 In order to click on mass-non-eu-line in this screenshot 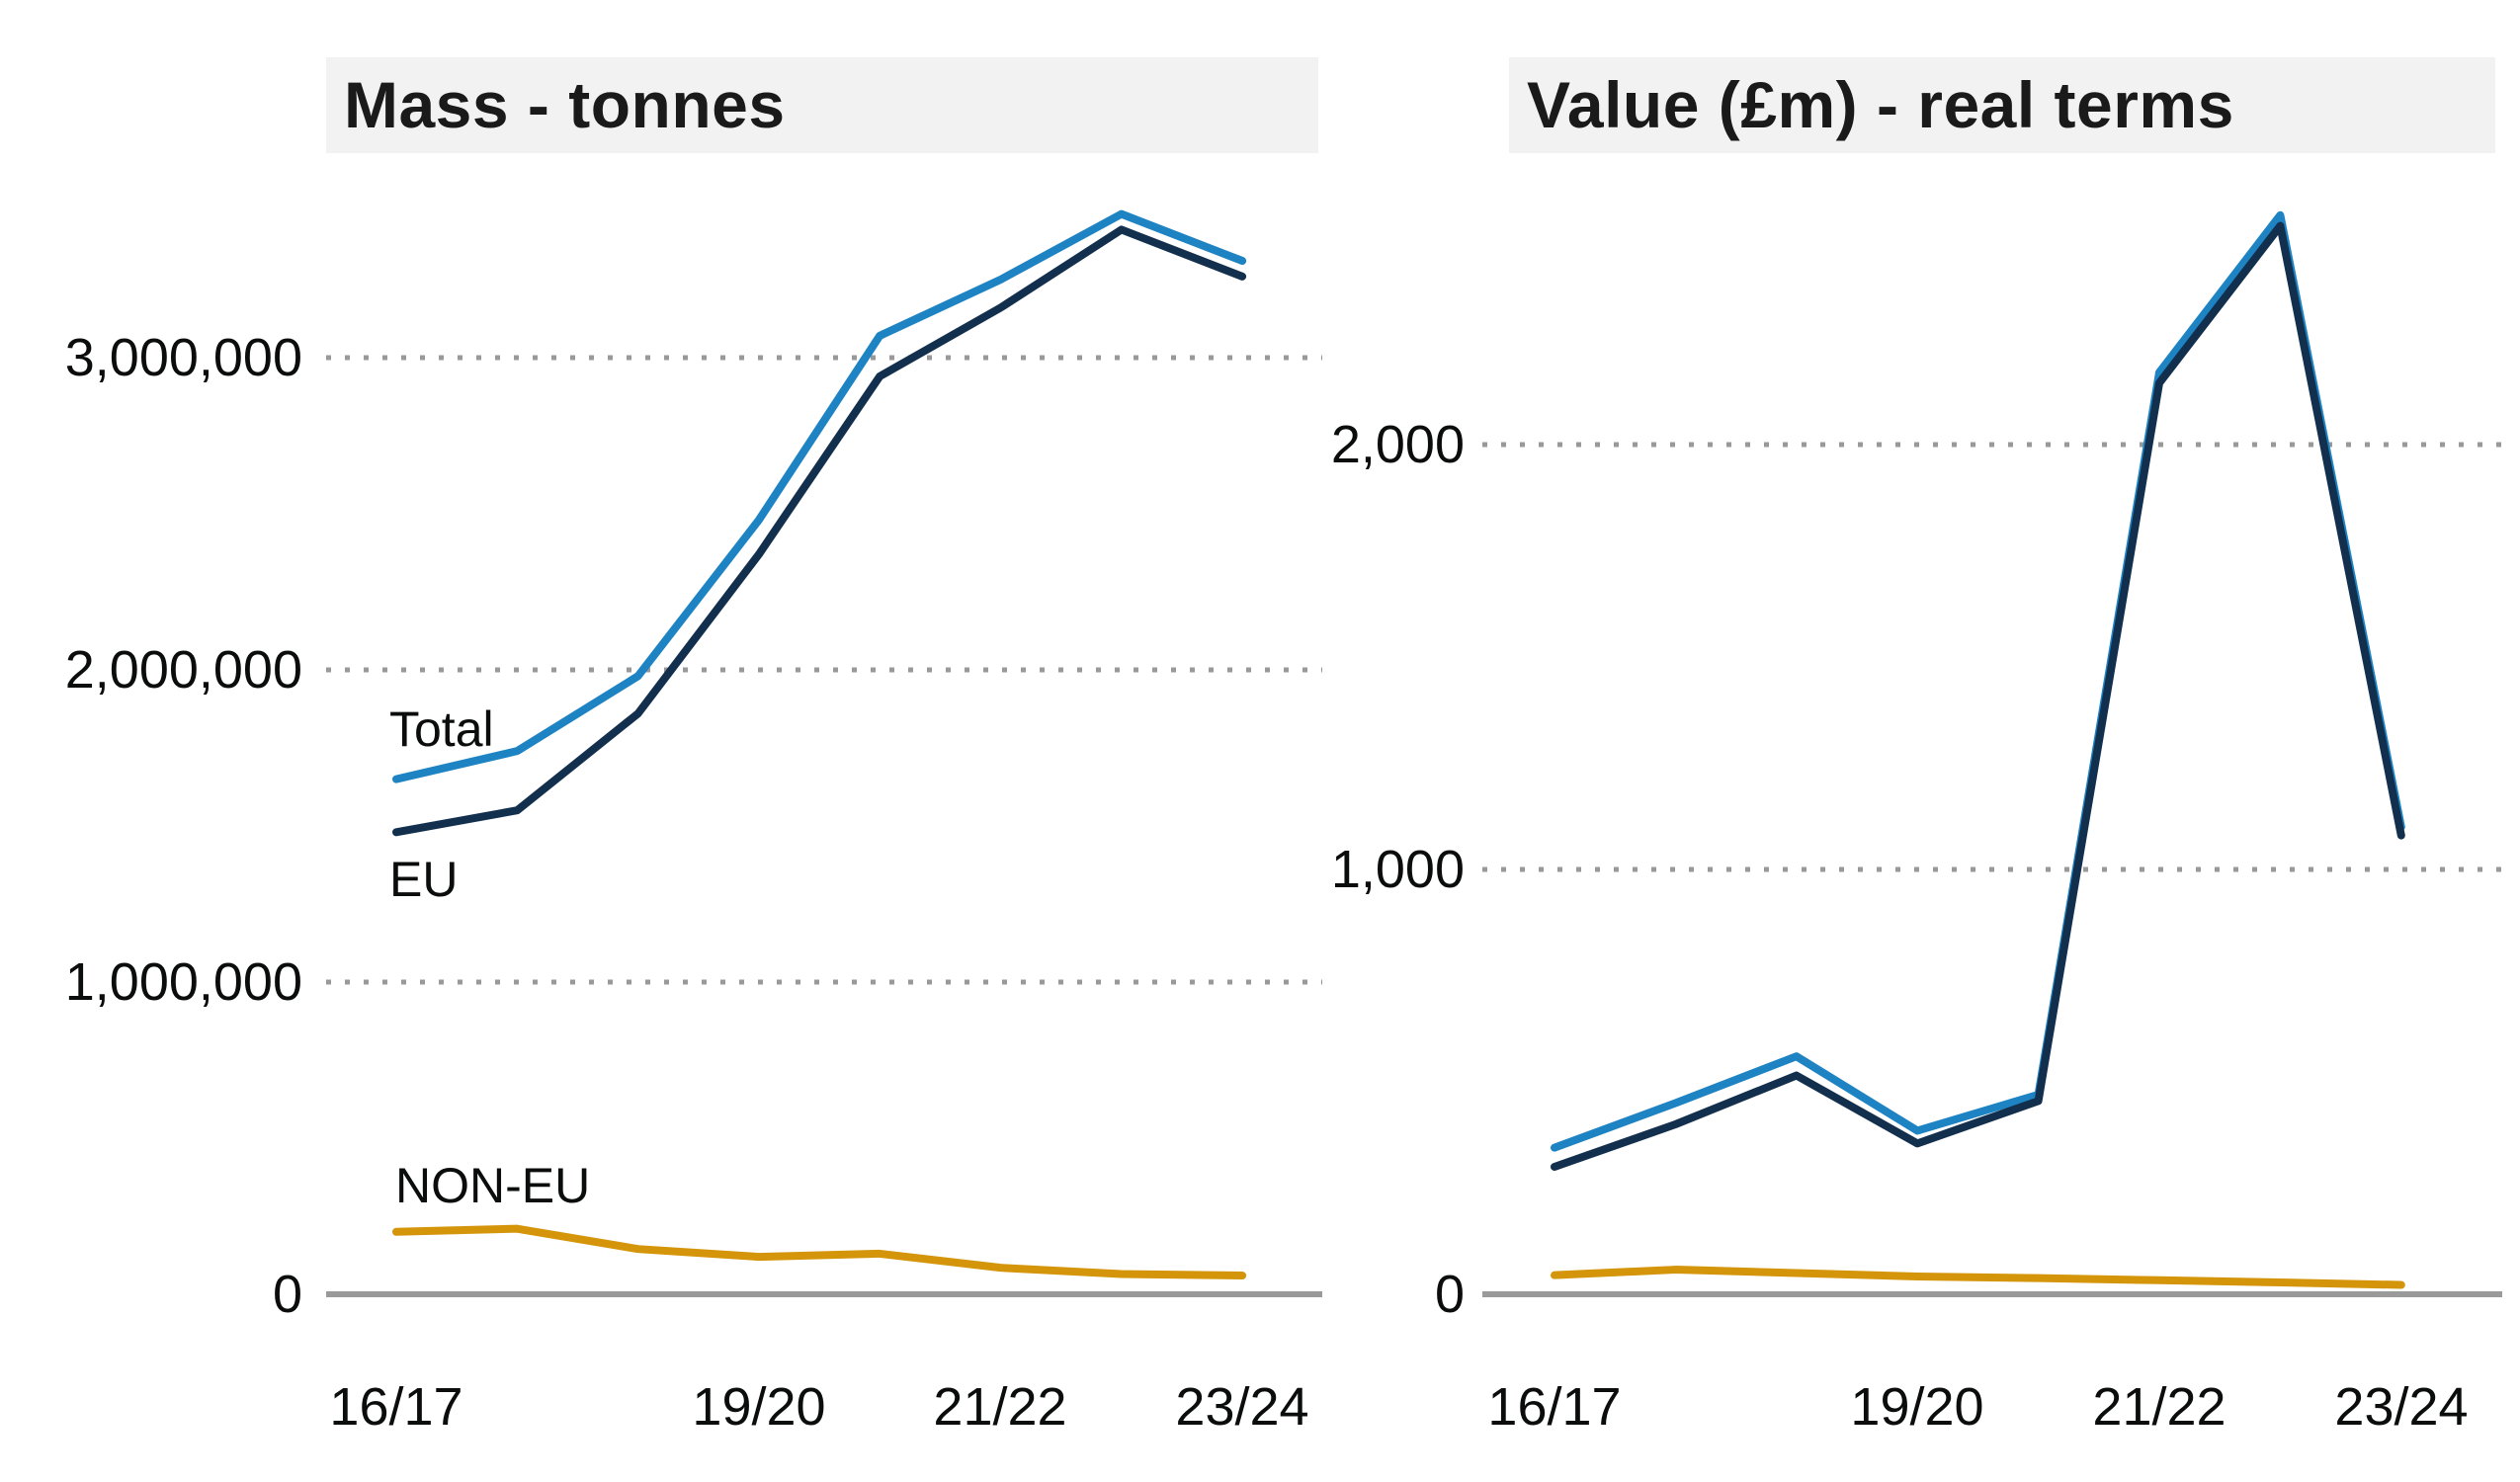, I will do `click(819, 1252)`.